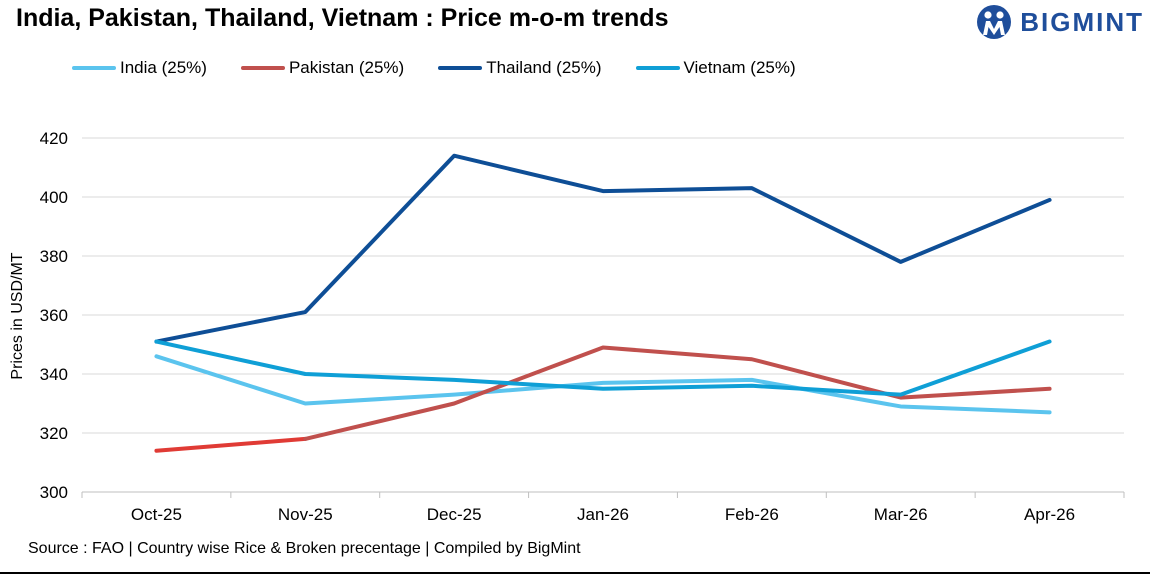  What do you see at coordinates (305, 514) in the screenshot?
I see `x-tick-label-nov-25: Nov-25` at bounding box center [305, 514].